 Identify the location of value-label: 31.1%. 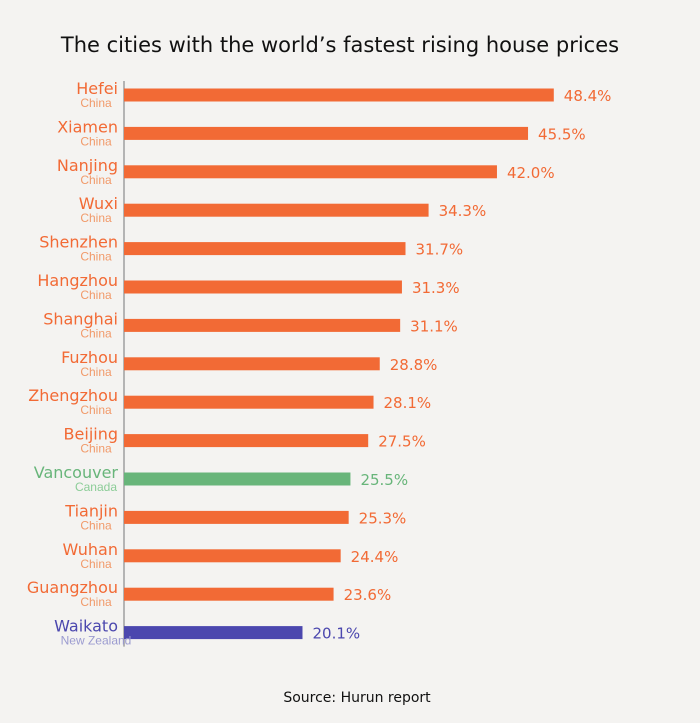
(434, 326).